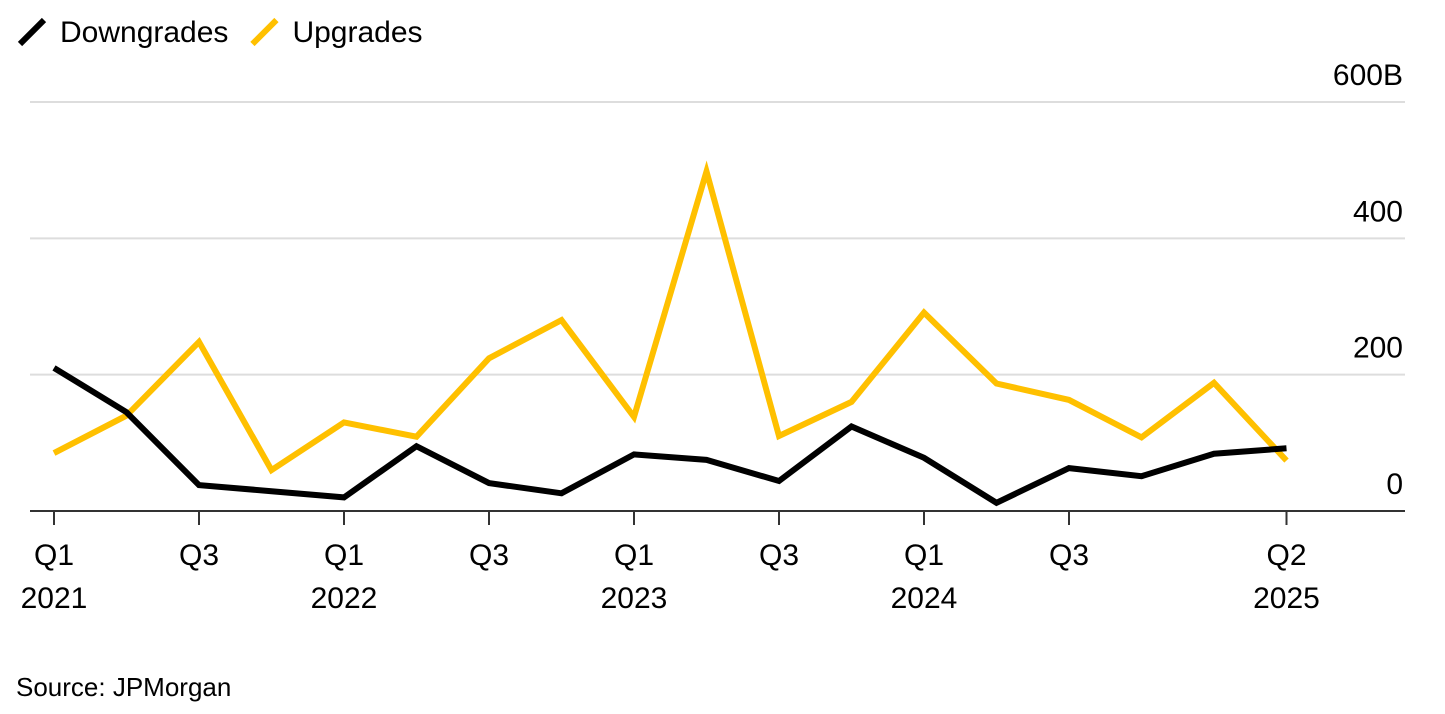 The image size is (1445, 714). I want to click on y-tick-label: 400, so click(1378, 211).